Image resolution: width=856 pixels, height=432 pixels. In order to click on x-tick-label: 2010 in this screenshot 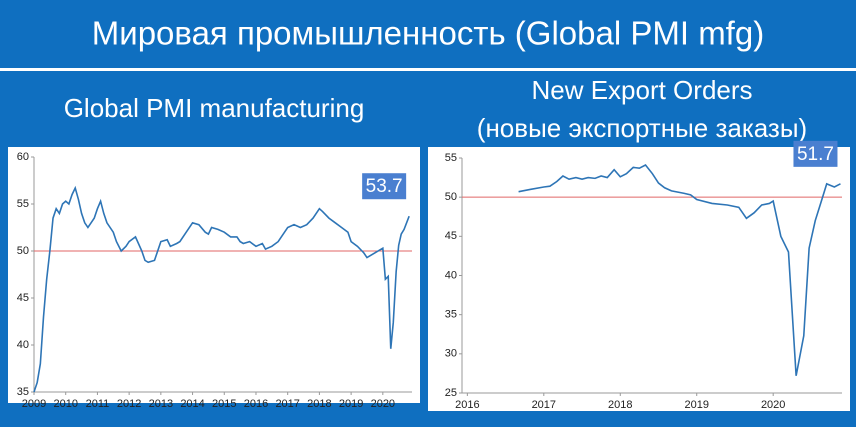, I will do `click(65, 404)`.